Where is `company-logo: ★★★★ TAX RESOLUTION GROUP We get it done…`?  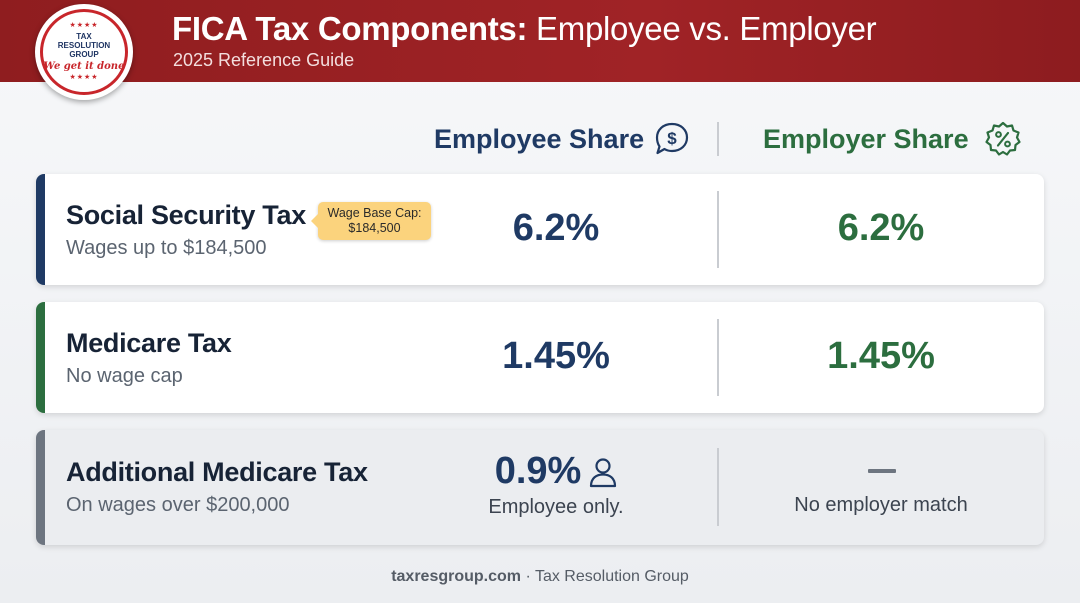
company-logo: ★★★★ TAX RESOLUTION GROUP We get it done… is located at coordinates (84, 52).